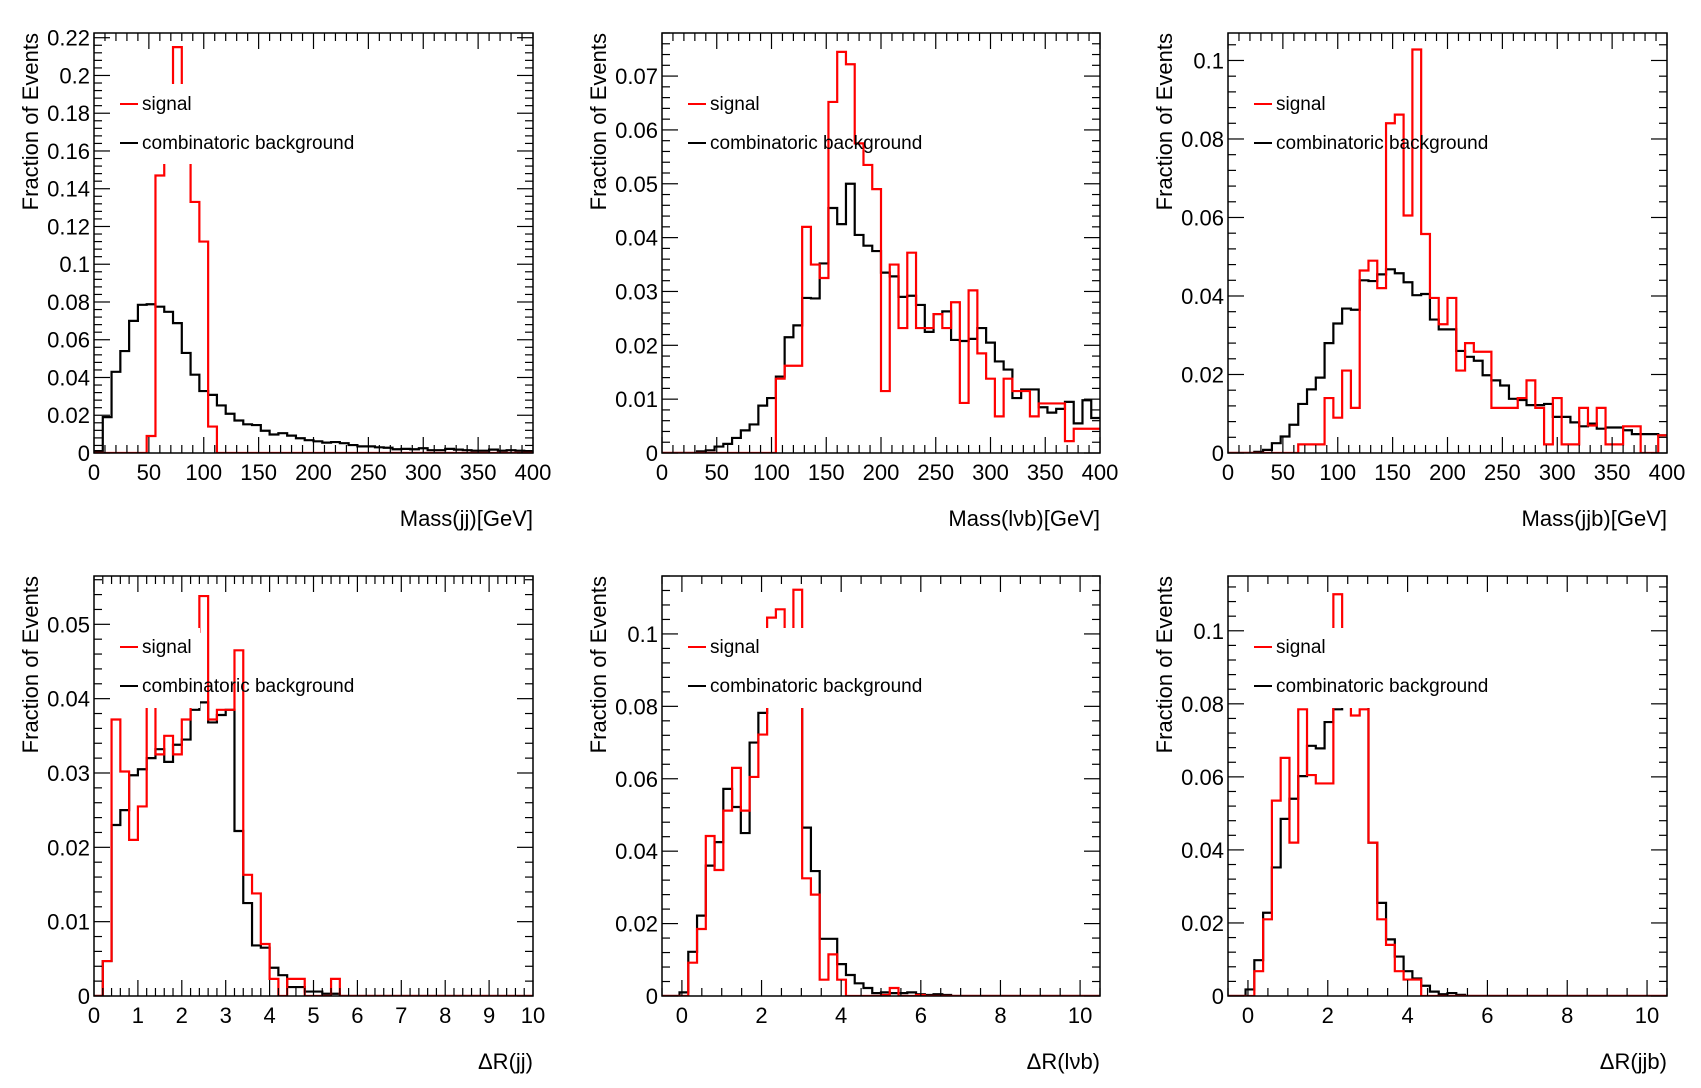  What do you see at coordinates (313, 1015) in the screenshot?
I see `x-tick-label: 5` at bounding box center [313, 1015].